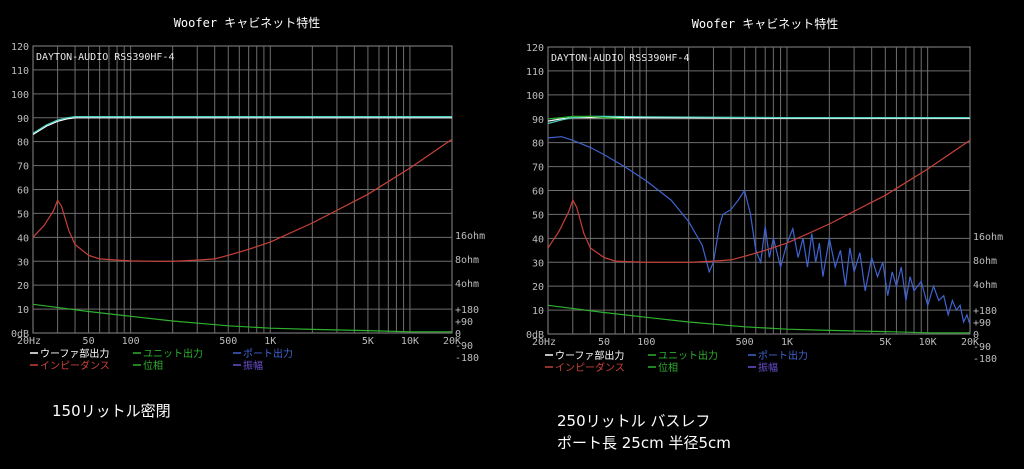  I want to click on caption-right-line1: 250リットル バスレフ, so click(634, 421).